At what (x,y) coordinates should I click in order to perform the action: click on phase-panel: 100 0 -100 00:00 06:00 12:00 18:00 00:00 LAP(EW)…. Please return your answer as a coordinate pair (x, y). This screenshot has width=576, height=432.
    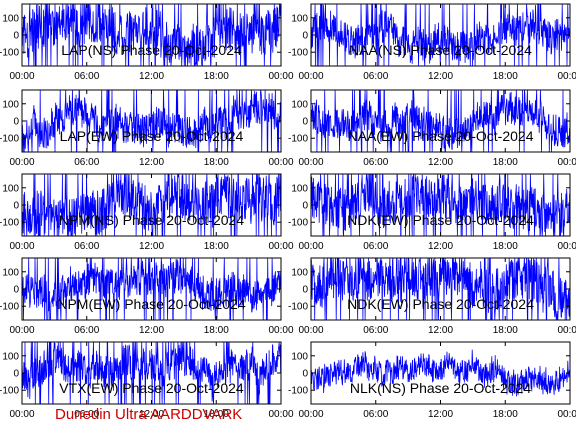
    Looking at the image, I should click on (147, 128).